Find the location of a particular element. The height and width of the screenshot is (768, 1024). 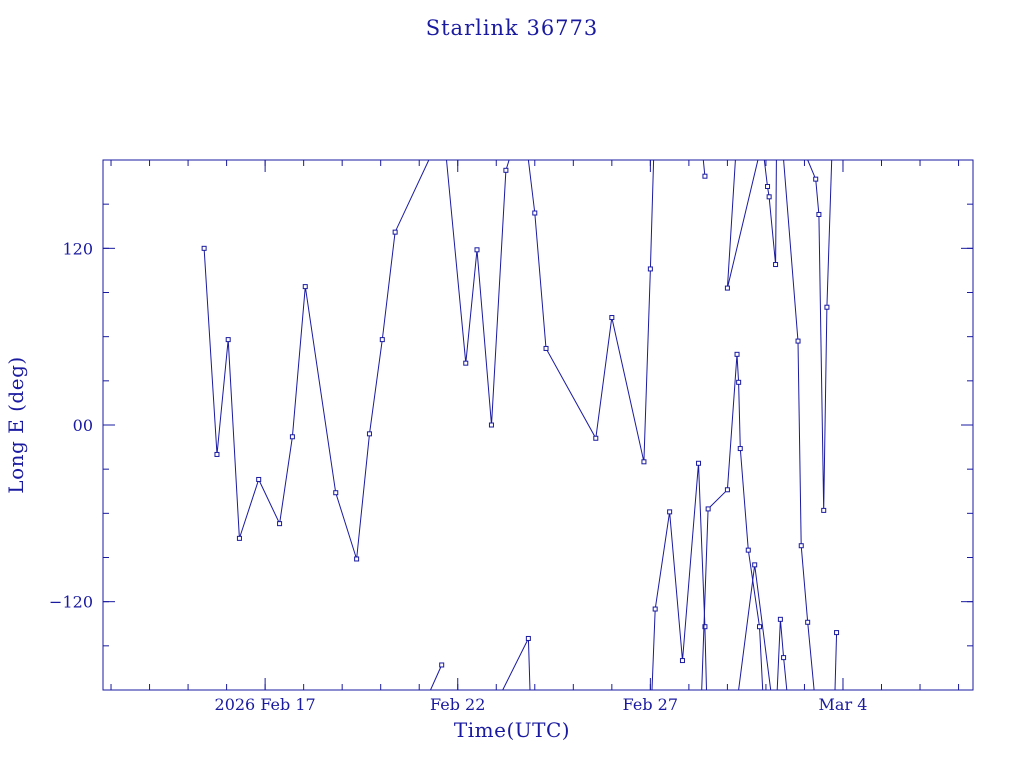

x-tick-label: Mar 4 is located at coordinates (843, 704).